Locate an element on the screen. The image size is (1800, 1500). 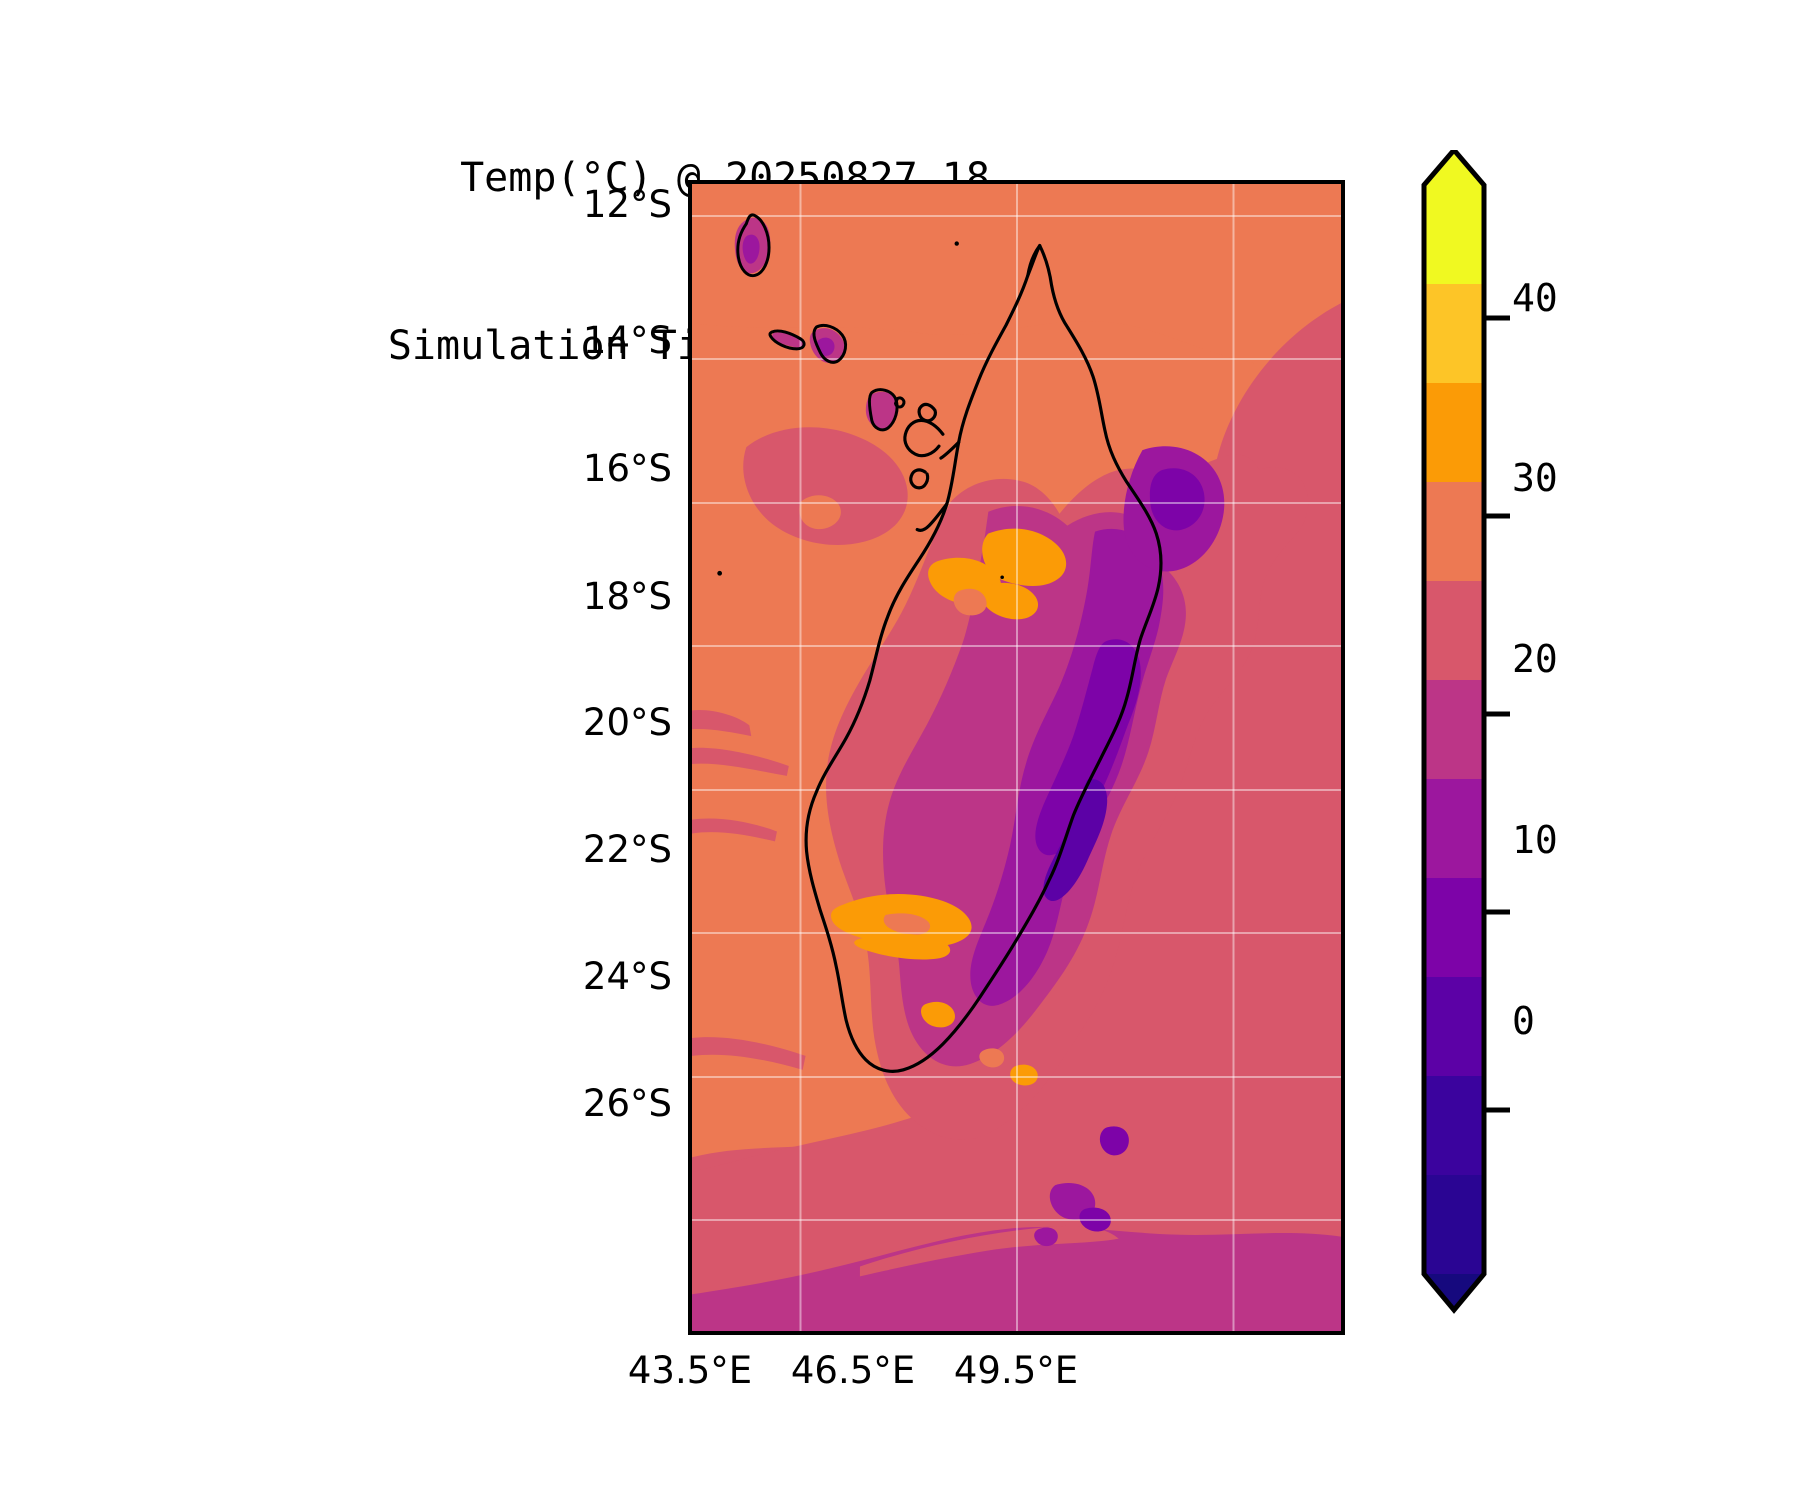
colorbar-tick-label: 0 is located at coordinates (1523, 1021).